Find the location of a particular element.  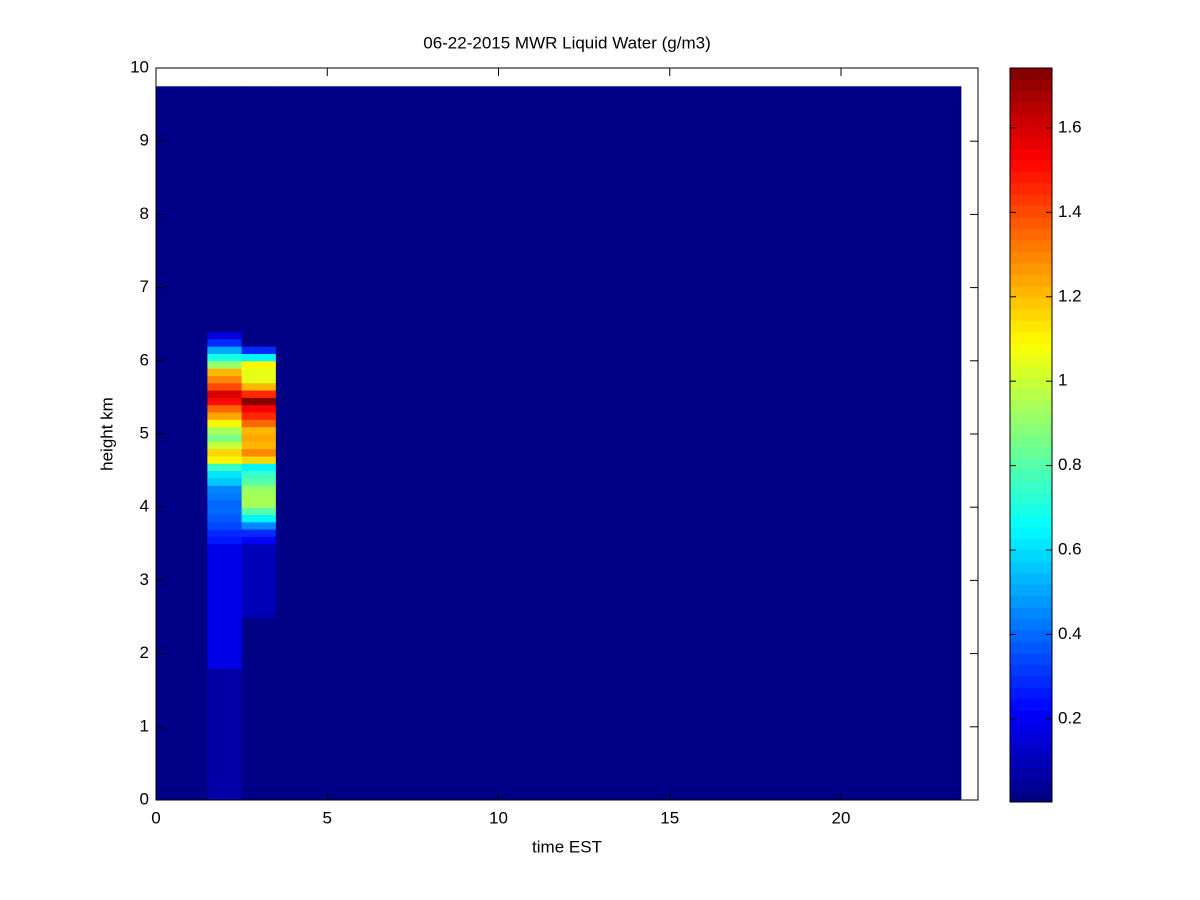

colorbar-tick-label: 1 is located at coordinates (1062, 380).